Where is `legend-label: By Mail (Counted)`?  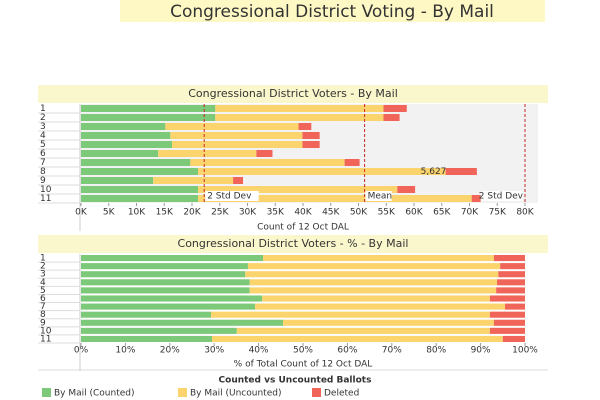
legend-label: By Mail (Counted) is located at coordinates (94, 394).